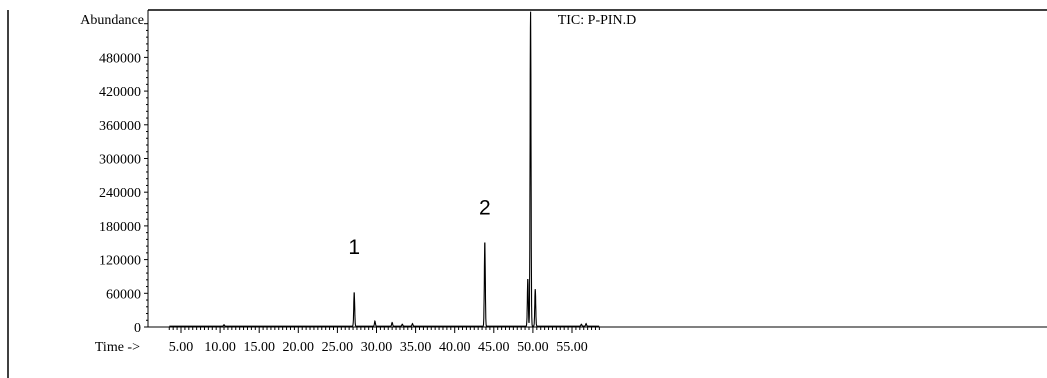 This screenshot has height=378, width=1047. I want to click on chart-title: TIC: P-PIN.D, so click(597, 20).